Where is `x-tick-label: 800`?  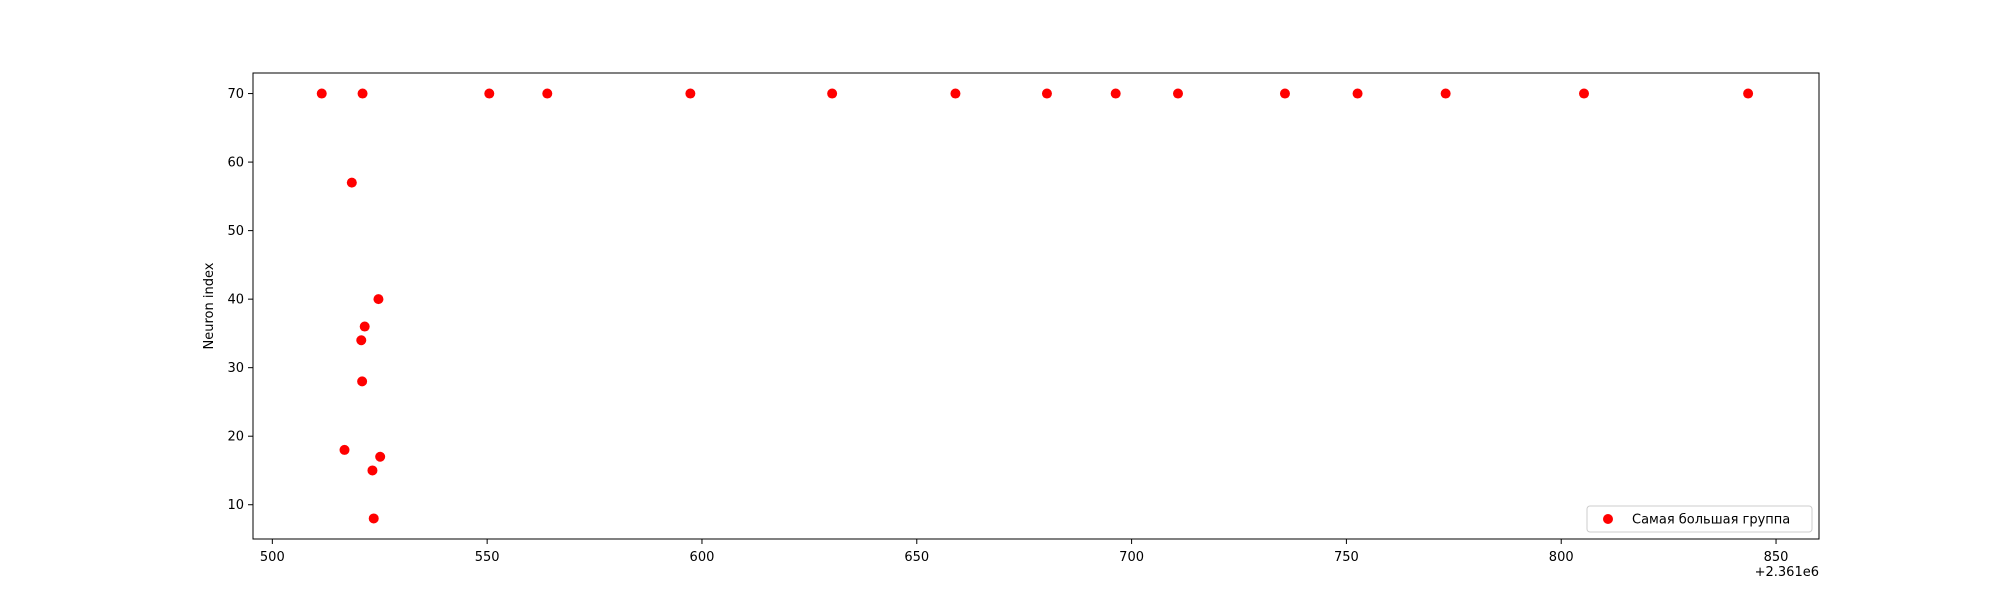
x-tick-label: 800 is located at coordinates (1561, 557).